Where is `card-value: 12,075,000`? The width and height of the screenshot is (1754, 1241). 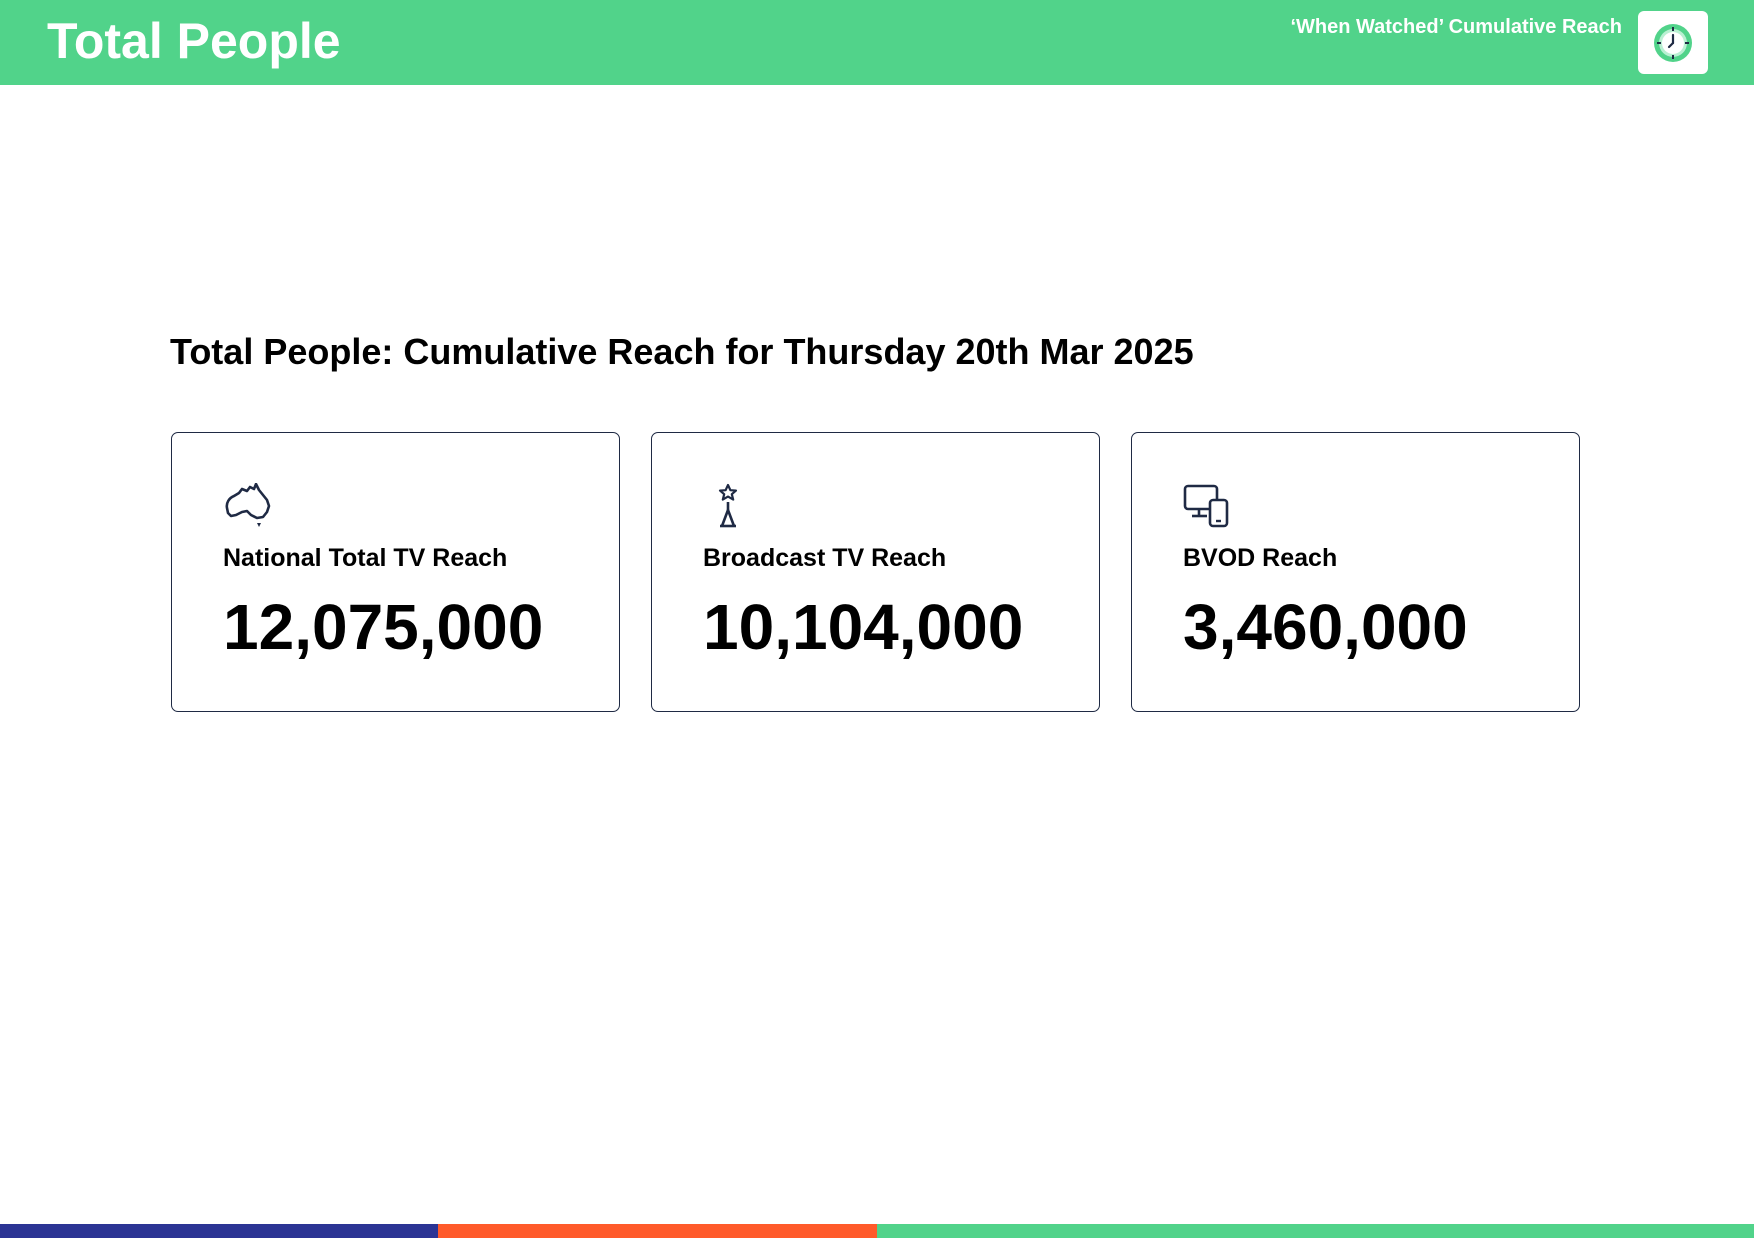 card-value: 12,075,000 is located at coordinates (383, 627).